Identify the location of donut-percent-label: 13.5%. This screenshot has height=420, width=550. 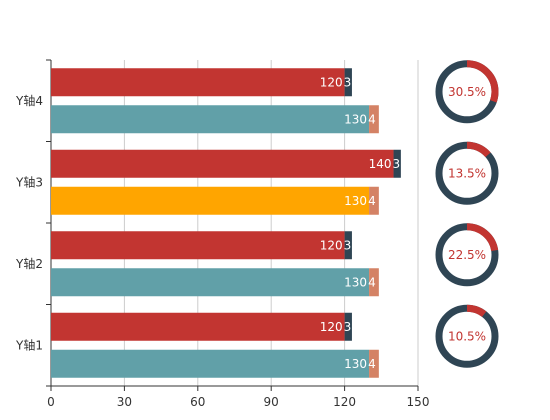
(467, 173).